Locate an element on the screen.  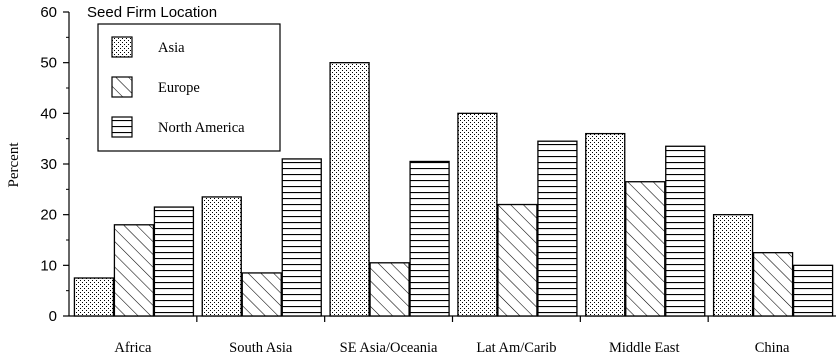
legend-swatch-north-america is located at coordinates (122, 127).